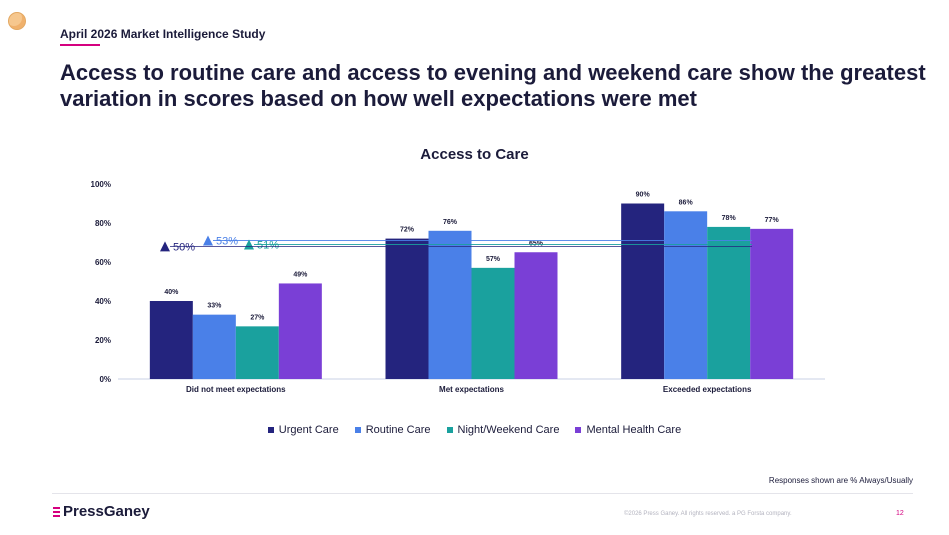 The image size is (949, 535). What do you see at coordinates (300, 274) in the screenshot?
I see `data-label: 49%` at bounding box center [300, 274].